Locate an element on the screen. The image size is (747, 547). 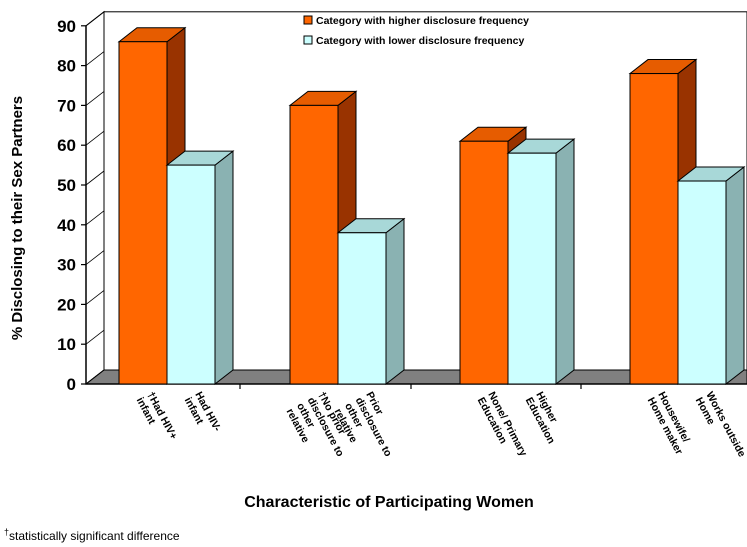
footnote-mark: † is located at coordinates (7, 532).